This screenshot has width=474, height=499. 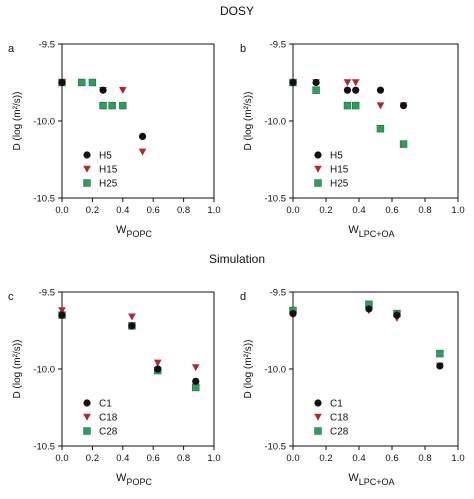 I want to click on legend-marker-h5, so click(x=87, y=155).